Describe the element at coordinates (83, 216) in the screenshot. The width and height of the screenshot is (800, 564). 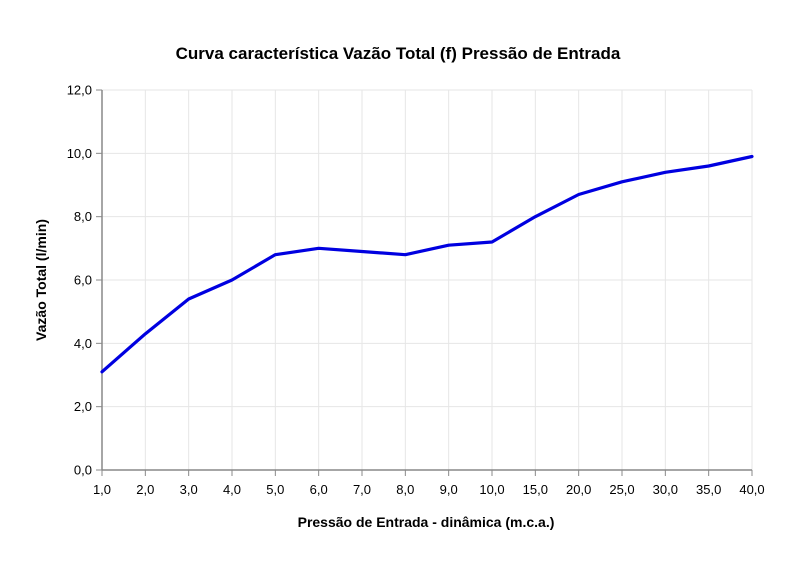
I see `y-tick-label: 8,0` at that location.